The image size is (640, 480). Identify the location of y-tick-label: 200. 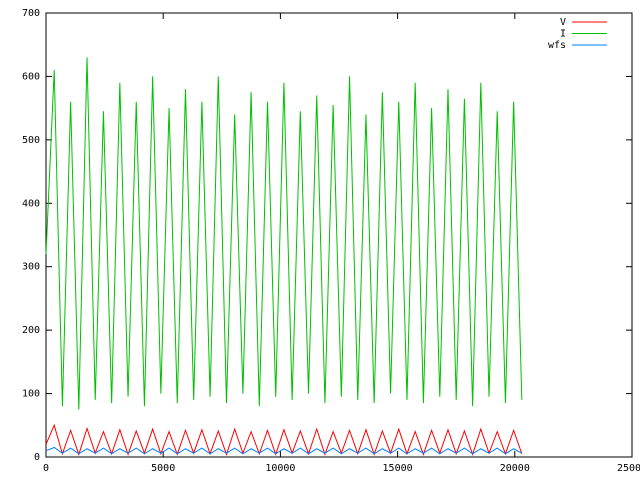
(31, 330).